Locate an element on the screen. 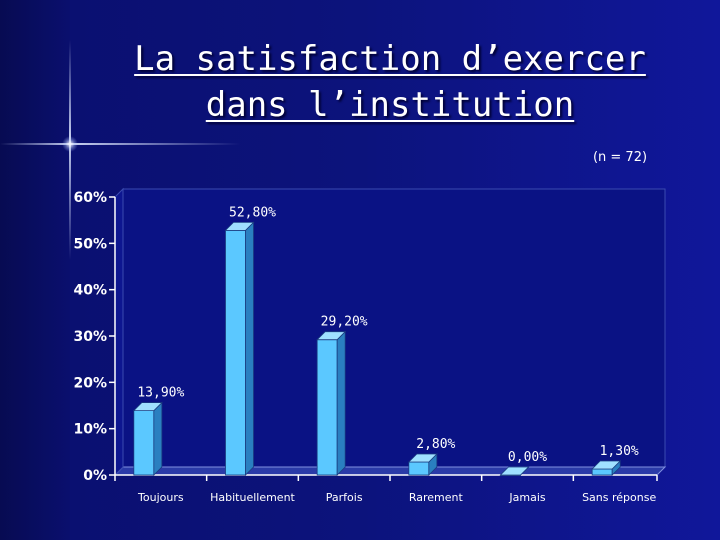  data-label: 52,80% is located at coordinates (252, 212).